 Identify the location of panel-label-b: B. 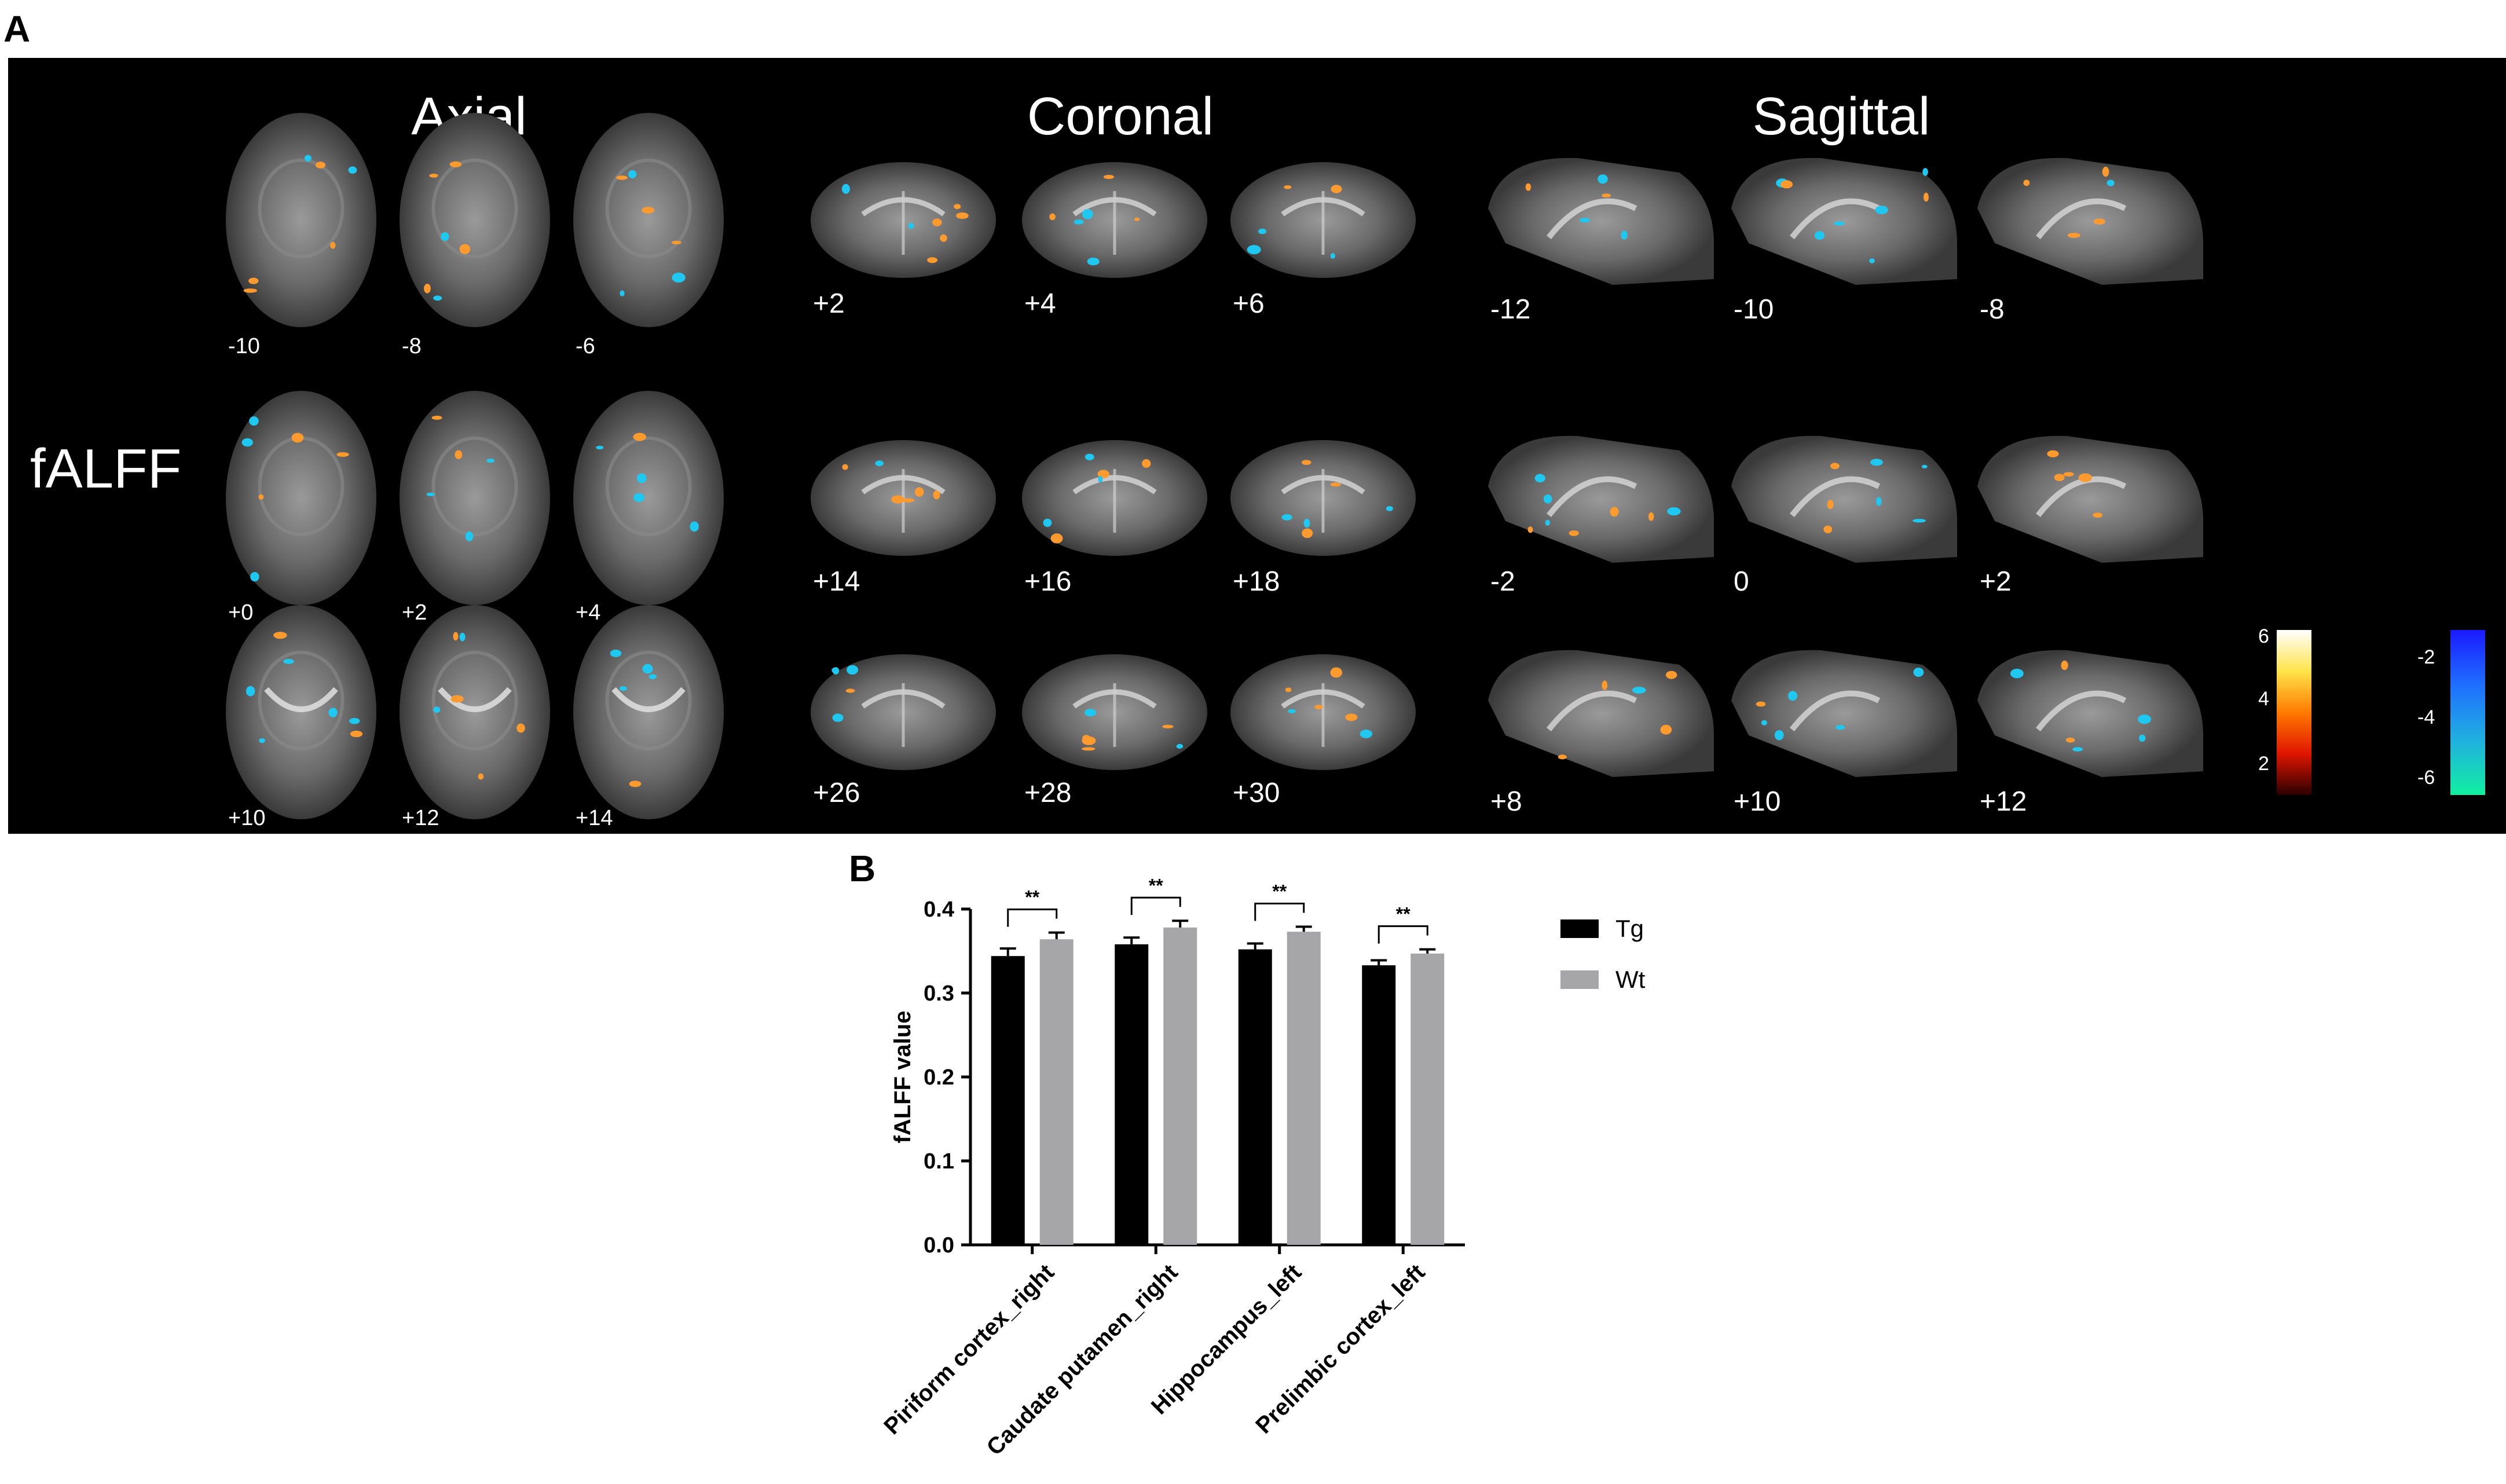
(862, 868).